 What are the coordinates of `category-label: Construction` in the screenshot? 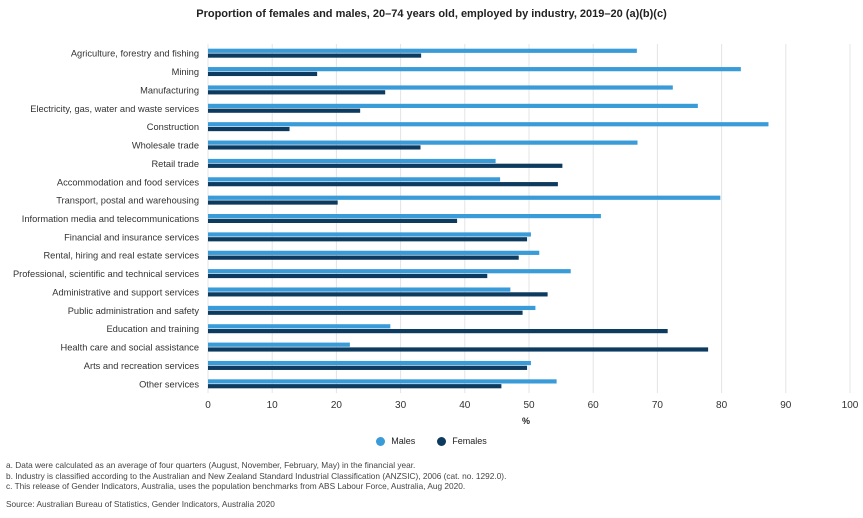 It's located at (173, 127).